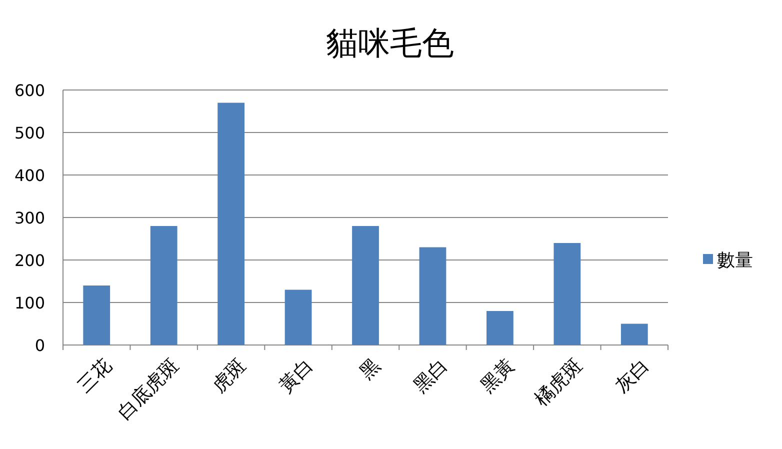  What do you see at coordinates (148, 389) in the screenshot?
I see `x-tick-label: 白底虎斑` at bounding box center [148, 389].